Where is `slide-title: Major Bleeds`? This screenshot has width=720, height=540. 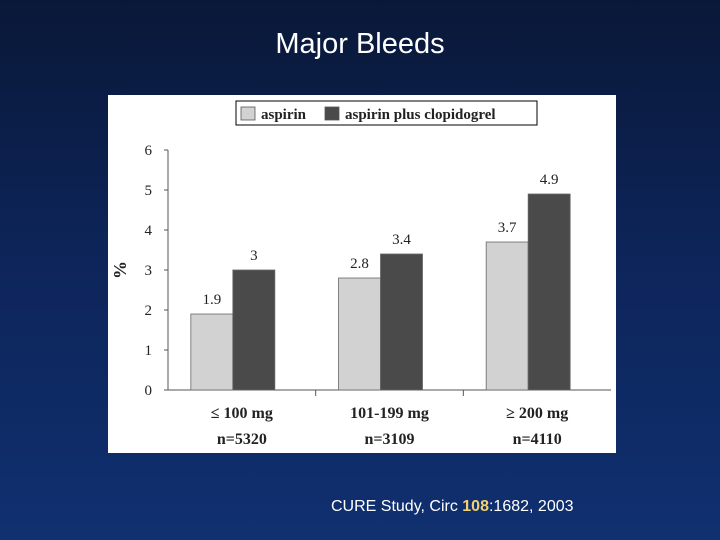
slide-title: Major Bleeds is located at coordinates (360, 44).